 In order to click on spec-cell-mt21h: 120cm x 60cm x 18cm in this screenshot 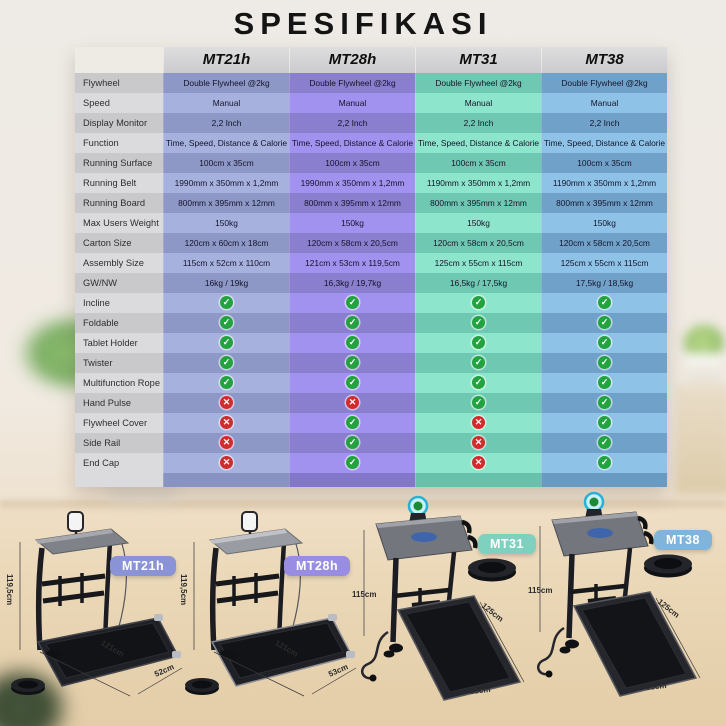, I will do `click(226, 243)`.